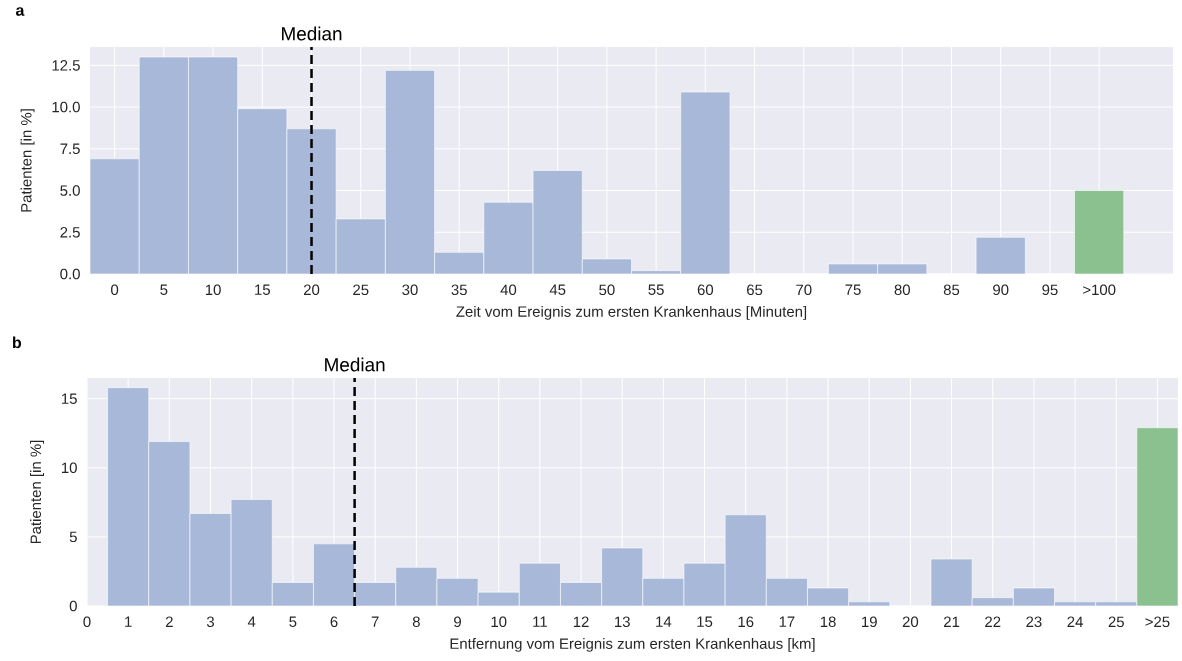 The width and height of the screenshot is (1182, 661). I want to click on x-tick-label: 14, so click(664, 621).